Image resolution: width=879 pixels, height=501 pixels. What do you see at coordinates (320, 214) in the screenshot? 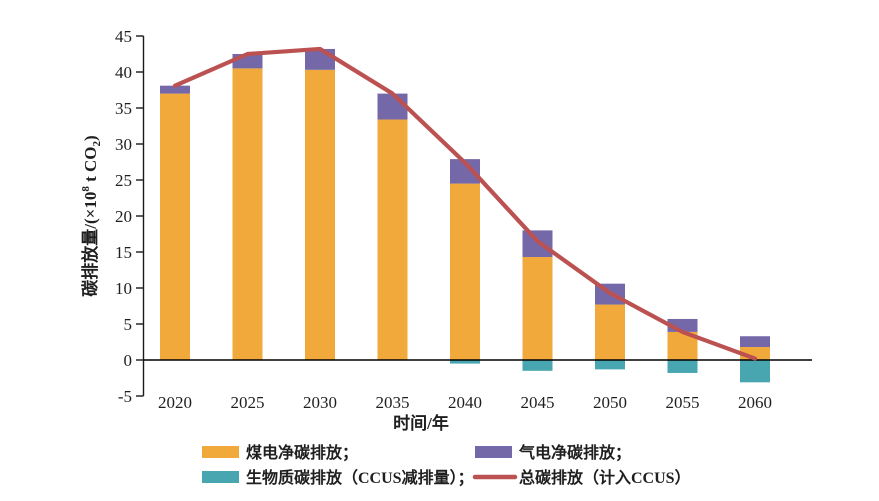
I see `bar-coal-2030` at bounding box center [320, 214].